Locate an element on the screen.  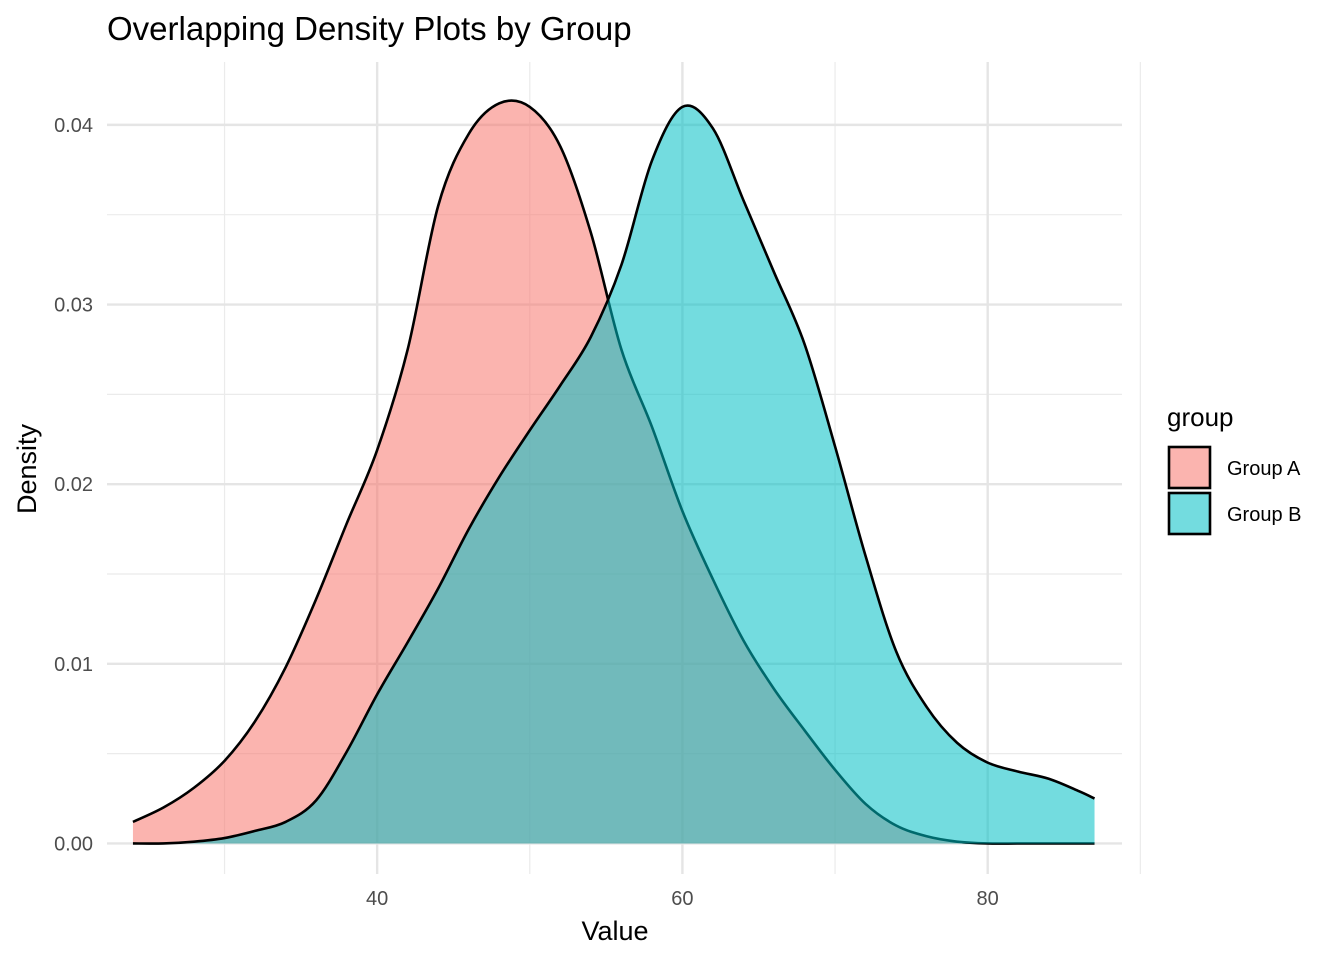
y-tick-label: 0.04 is located at coordinates (73, 126).